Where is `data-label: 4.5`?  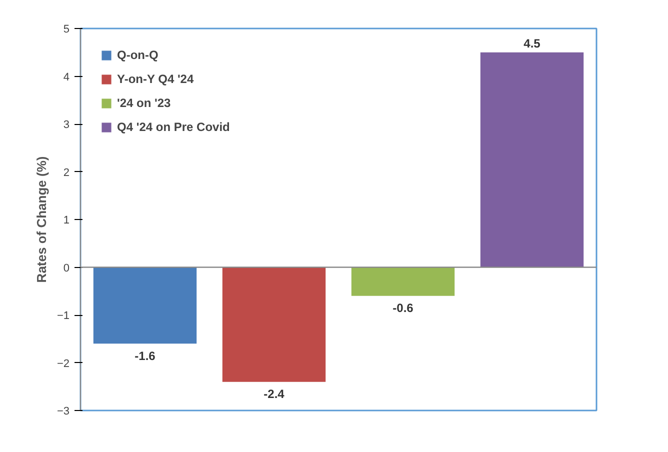 data-label: 4.5 is located at coordinates (532, 43).